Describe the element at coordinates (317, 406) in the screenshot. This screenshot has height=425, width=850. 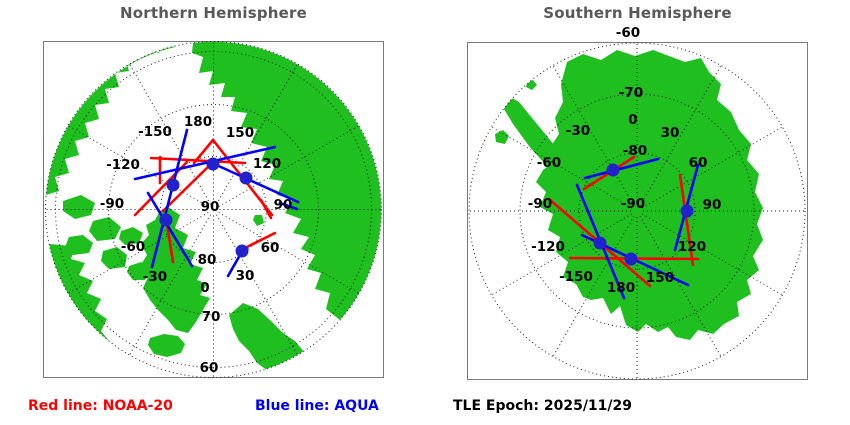
I see `legend-aqua: Blue line: AQUA` at that location.